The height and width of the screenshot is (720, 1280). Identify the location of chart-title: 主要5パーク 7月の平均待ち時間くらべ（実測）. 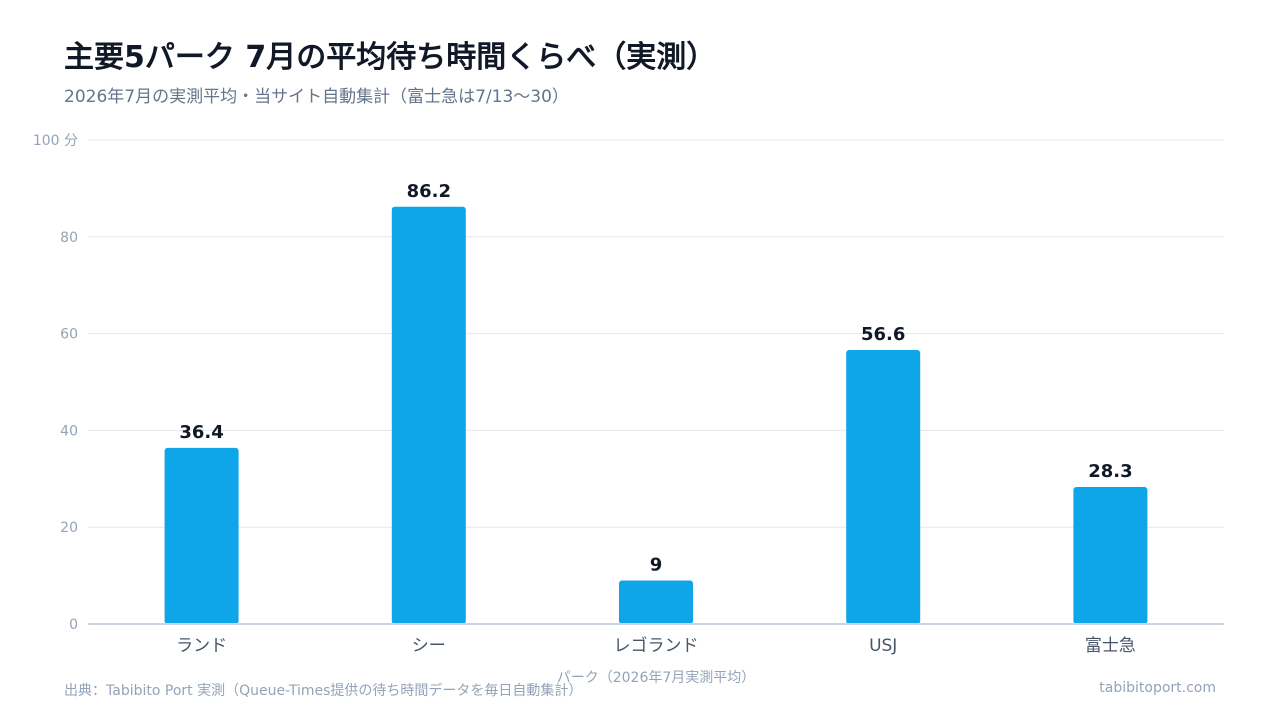
(390, 57).